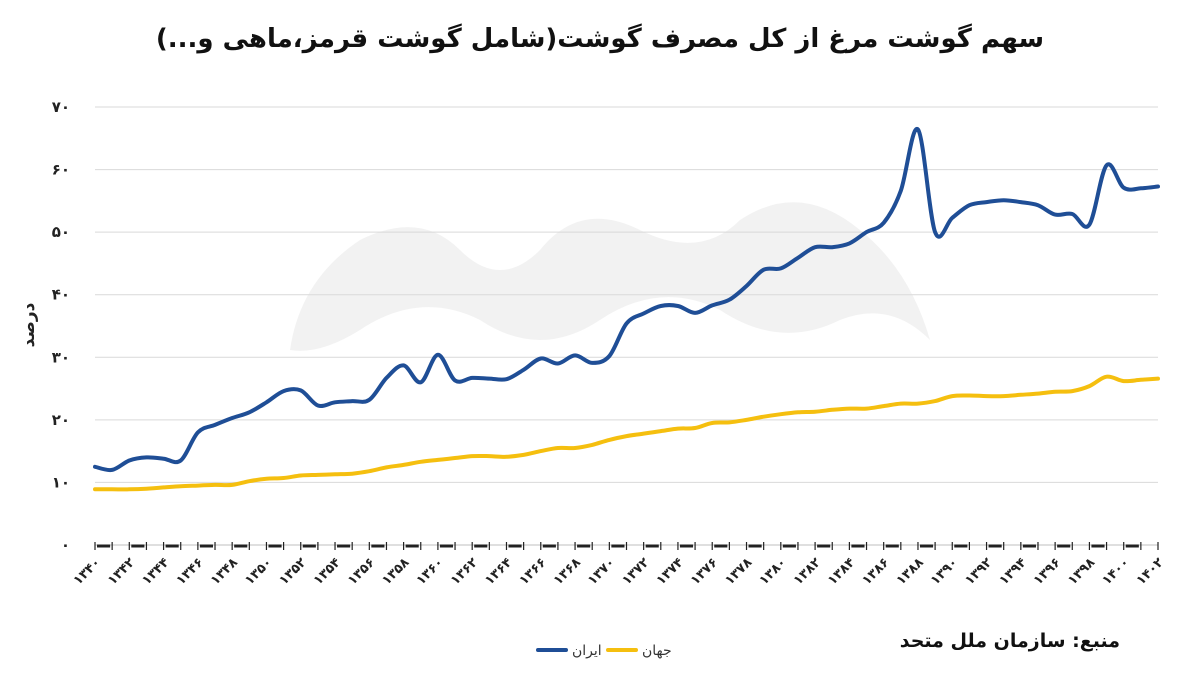 The height and width of the screenshot is (675, 1200). Describe the element at coordinates (1081, 571) in the screenshot. I see `x-tick-label: ۱۳۹۸` at that location.